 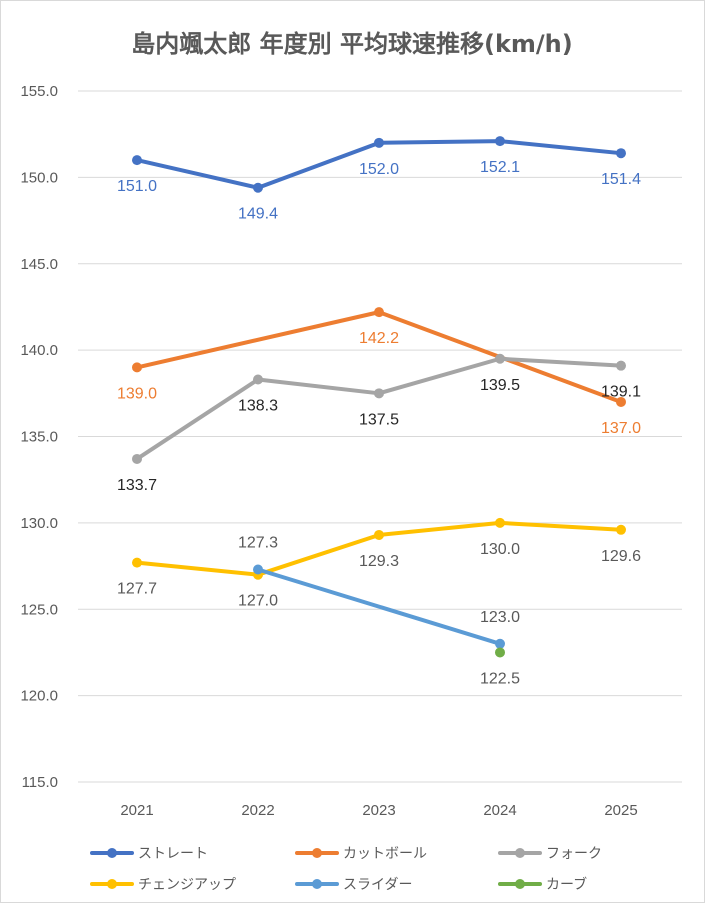 I want to click on data-label: 149.4, so click(x=258, y=214).